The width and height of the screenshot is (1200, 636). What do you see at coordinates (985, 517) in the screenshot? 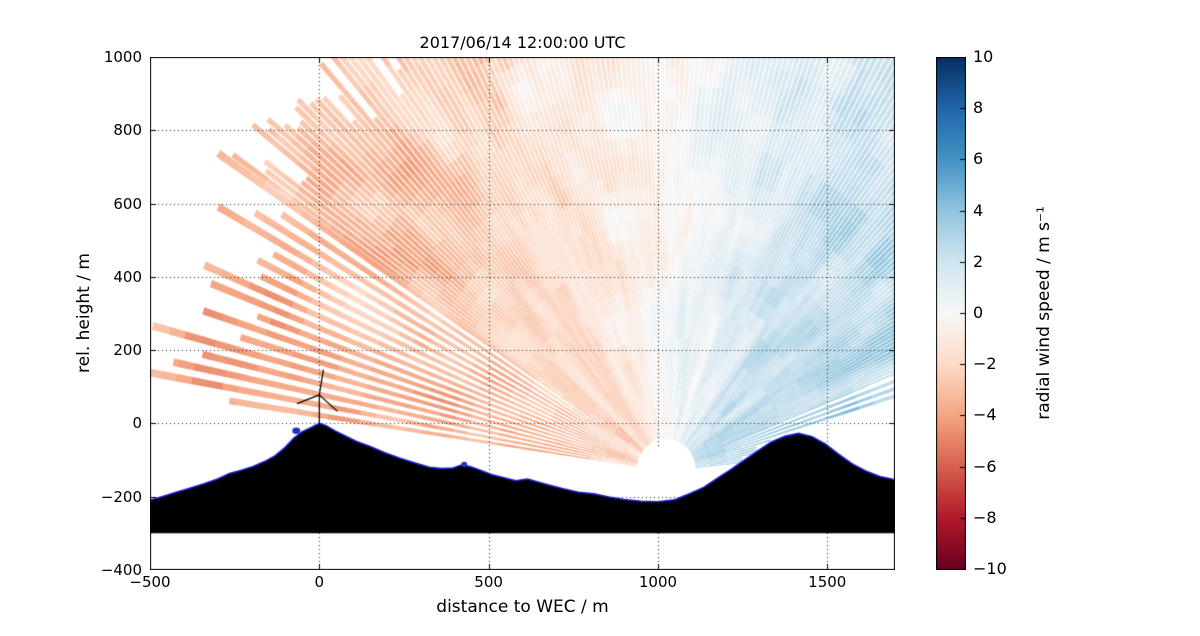
I see `colorbar-tick-label: −8` at bounding box center [985, 517].